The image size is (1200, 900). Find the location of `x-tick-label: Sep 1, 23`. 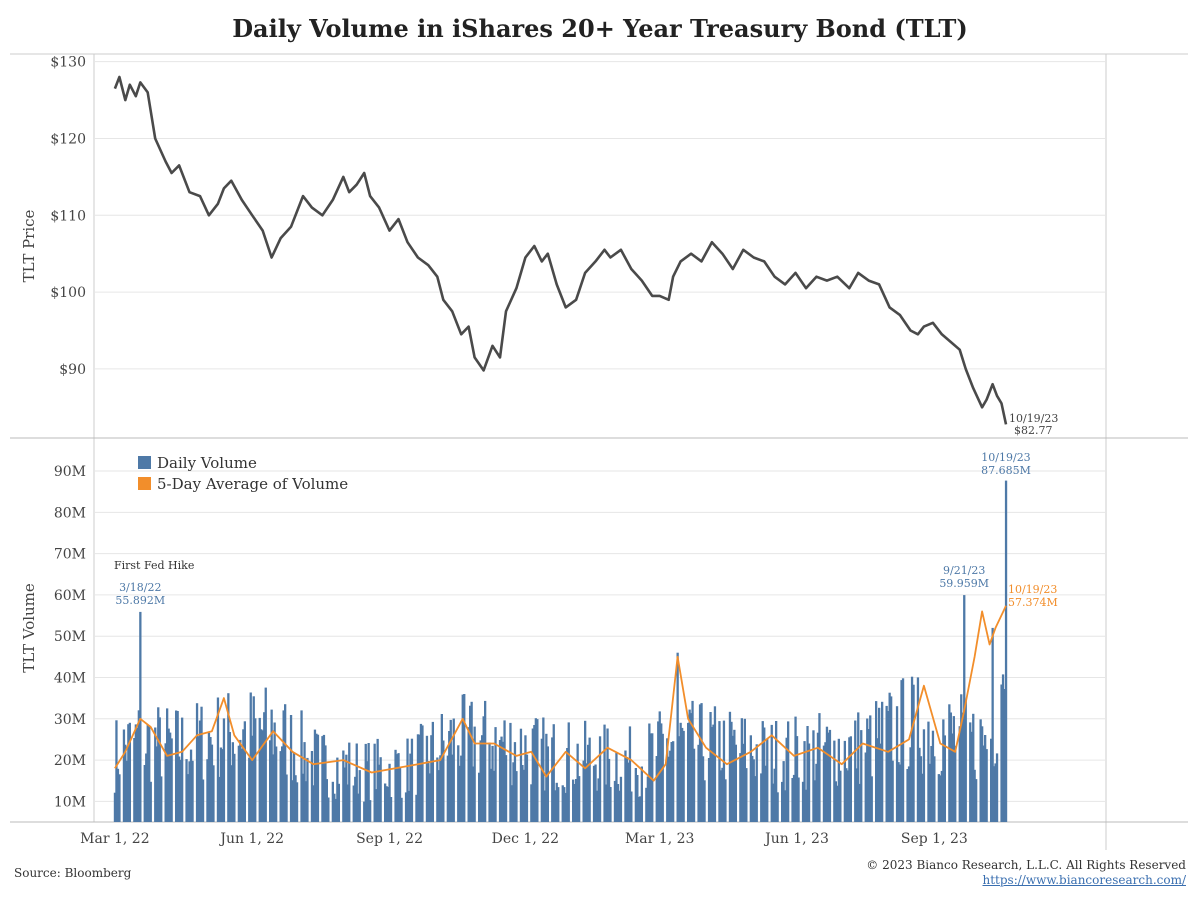

x-tick-label: Sep 1, 23 is located at coordinates (934, 839).